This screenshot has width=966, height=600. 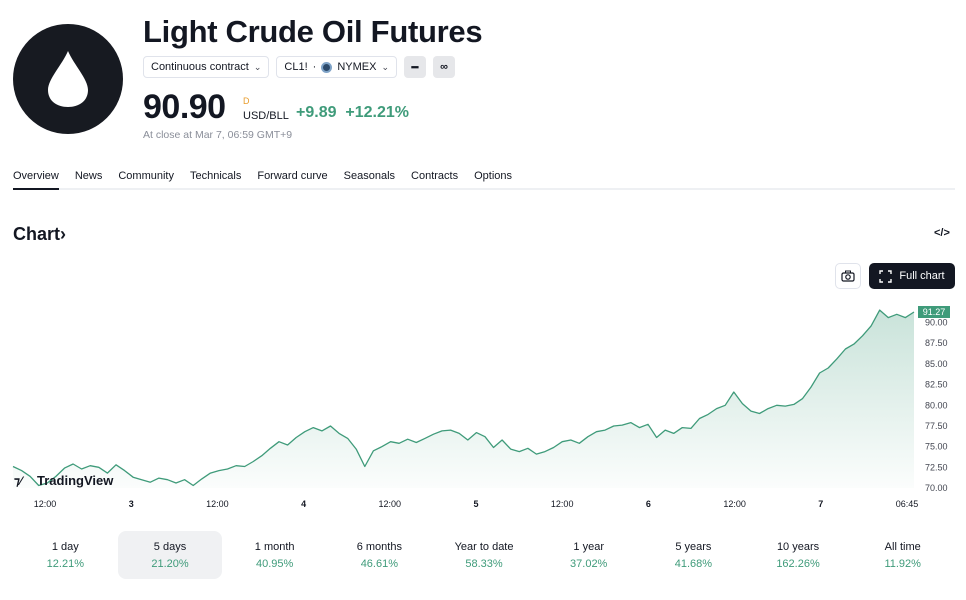 I want to click on y-tick-label: 80.00, so click(x=936, y=405).